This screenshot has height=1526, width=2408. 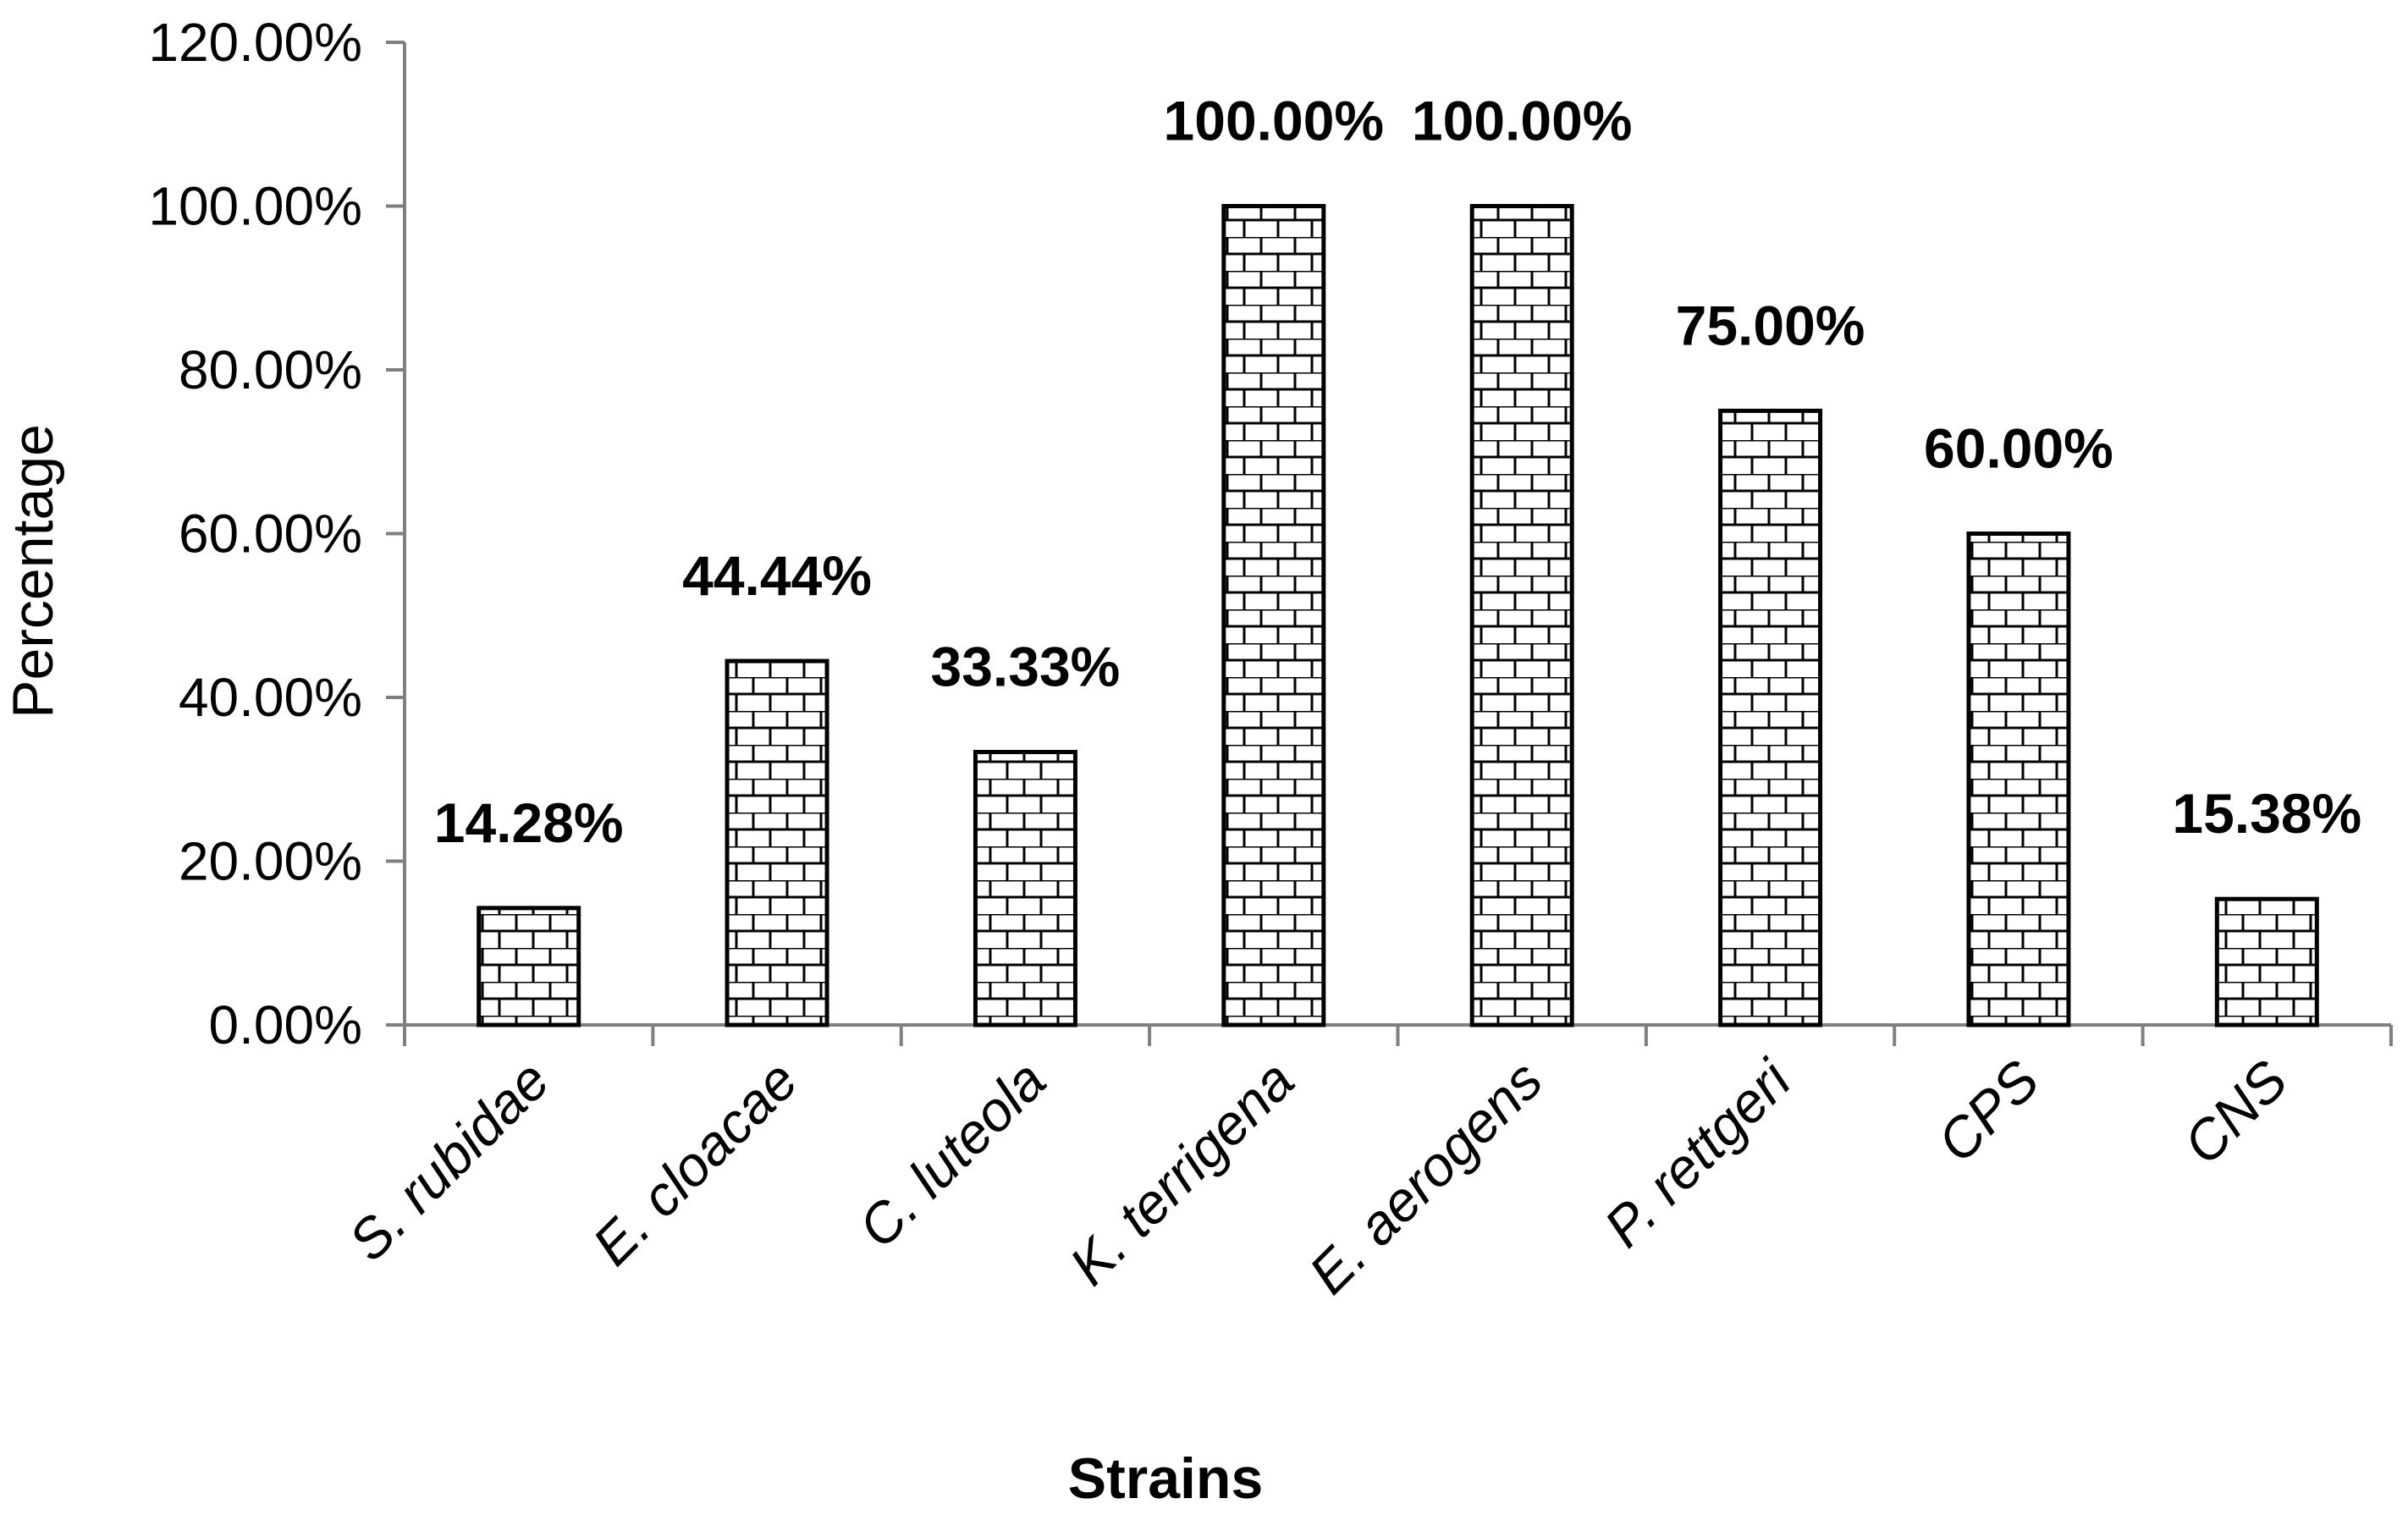 What do you see at coordinates (1181, 1173) in the screenshot?
I see `category-label: K. terrigena` at bounding box center [1181, 1173].